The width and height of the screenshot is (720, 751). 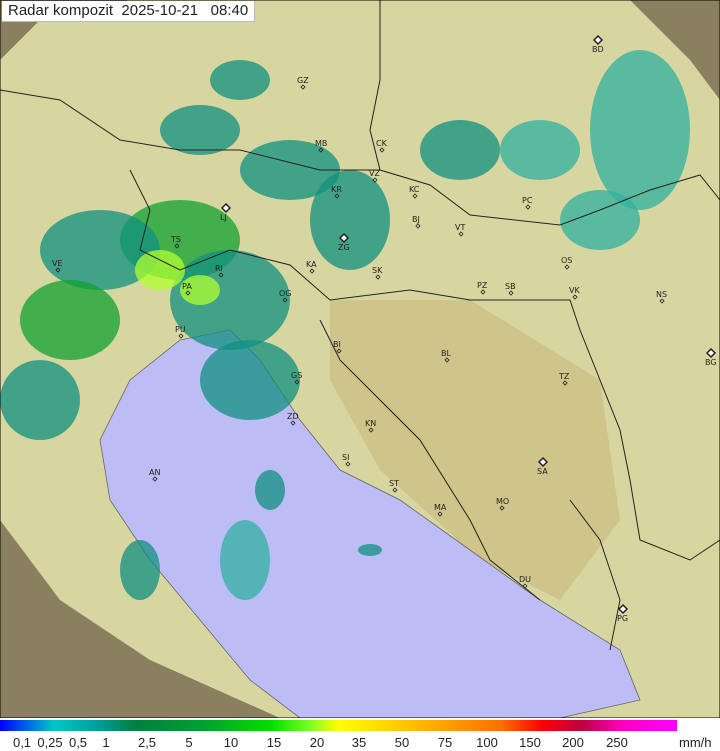 What do you see at coordinates (377, 270) in the screenshot?
I see `city-label: SK` at bounding box center [377, 270].